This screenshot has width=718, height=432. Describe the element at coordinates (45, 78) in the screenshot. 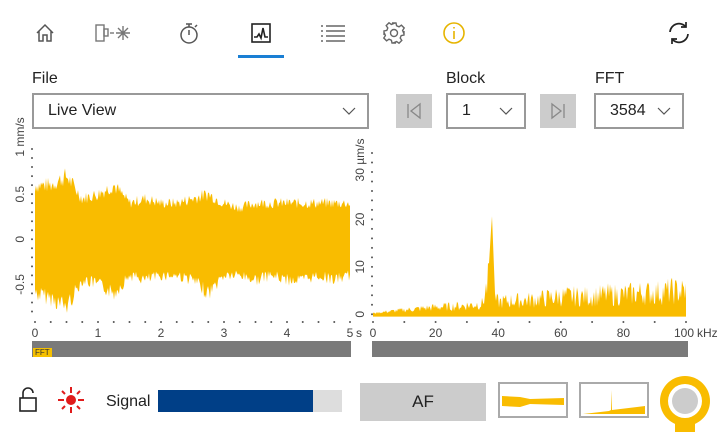

I see `file-label: File` at that location.